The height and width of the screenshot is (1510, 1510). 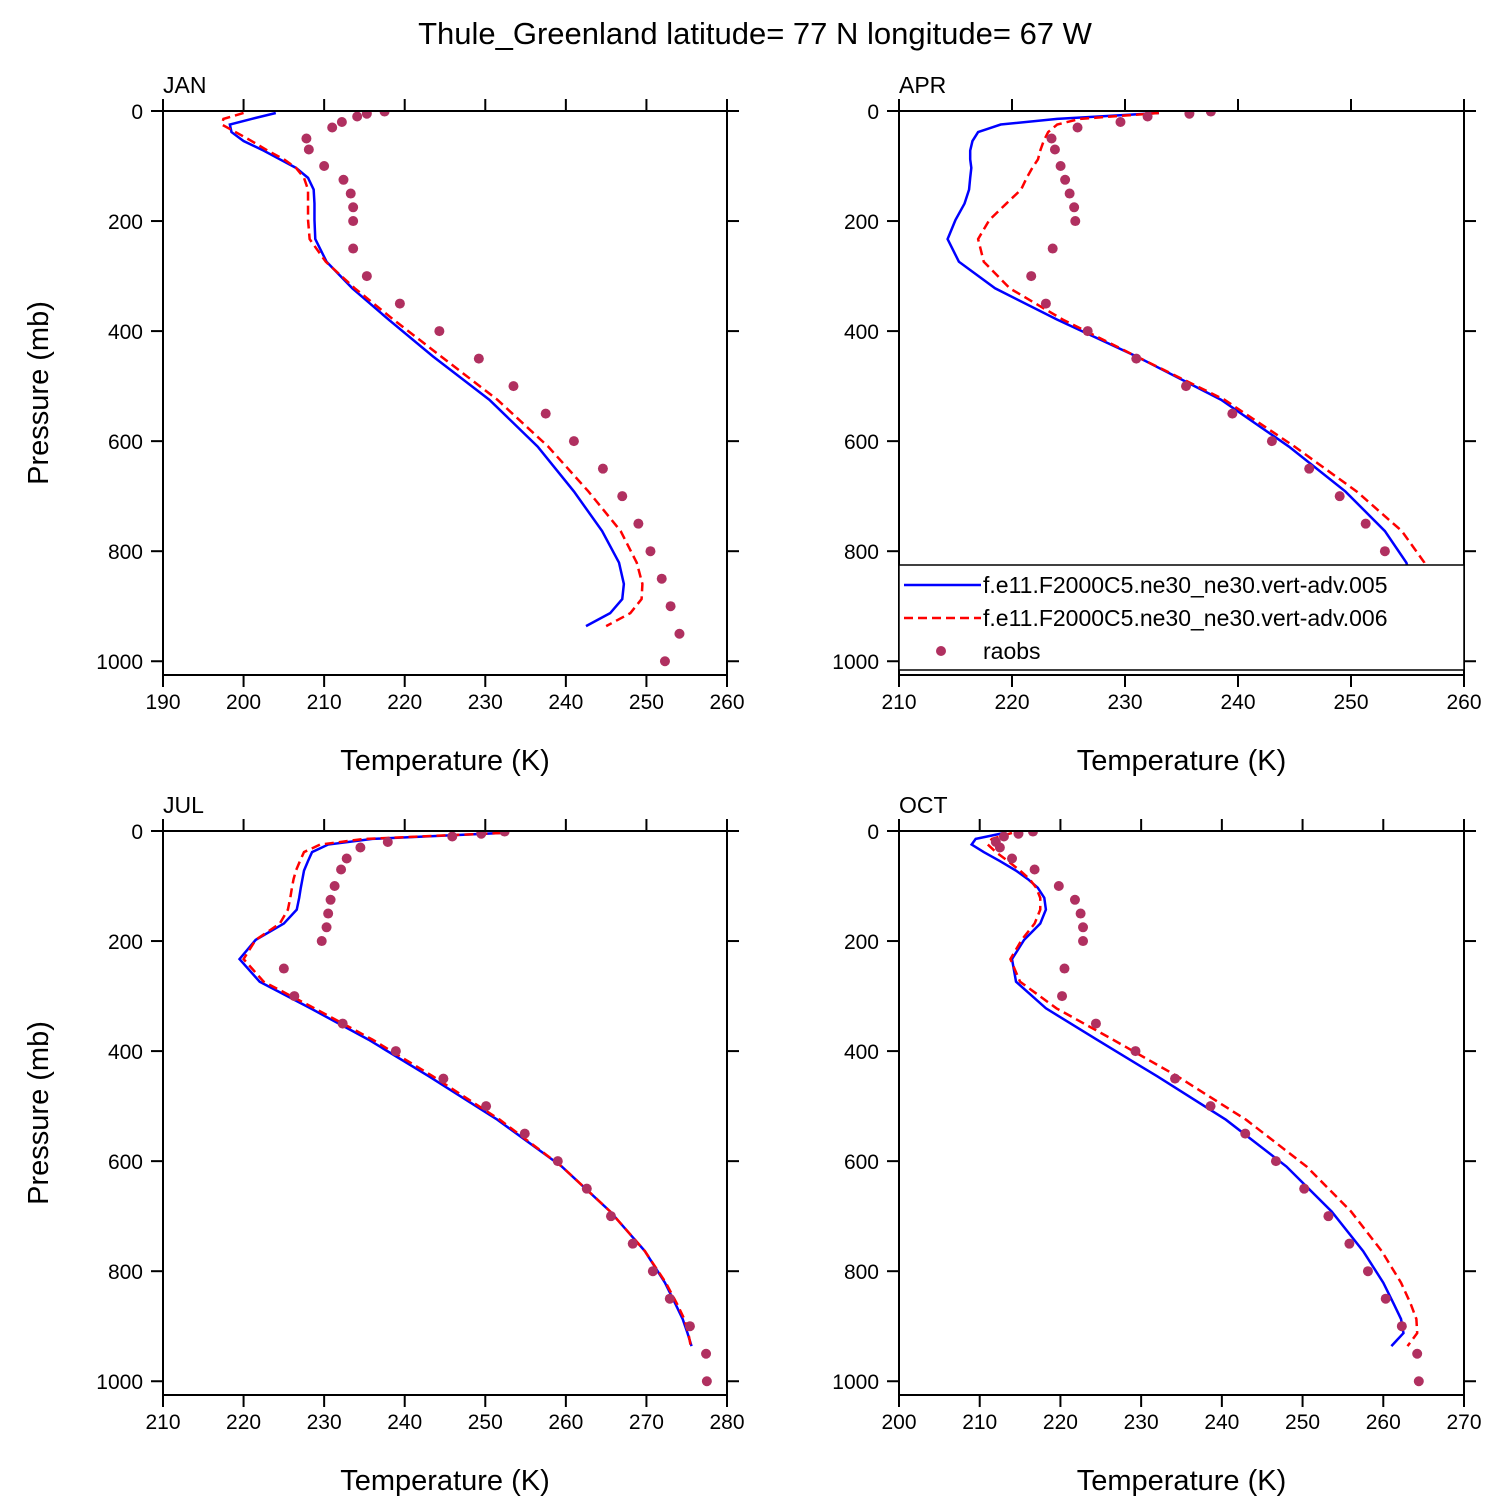 What do you see at coordinates (125, 942) in the screenshot?
I see `y-tick-label: 200` at bounding box center [125, 942].